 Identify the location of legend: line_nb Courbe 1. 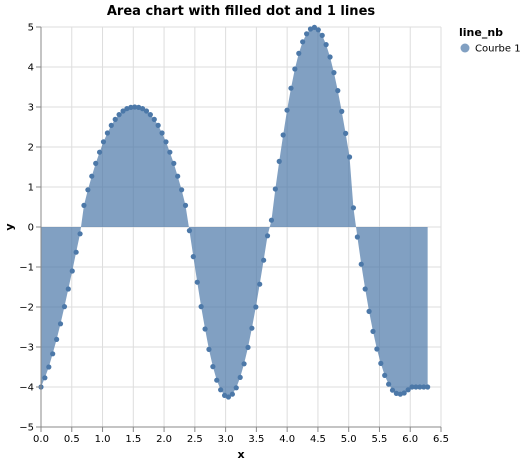
(490, 40).